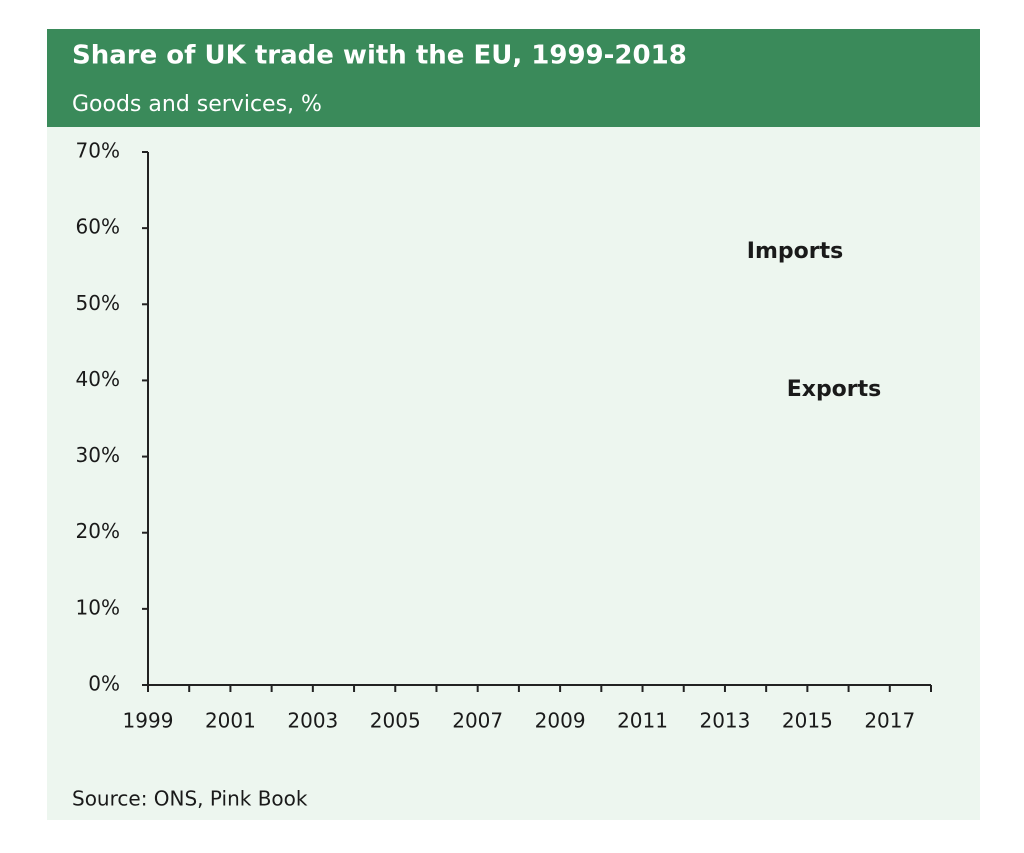 Image resolution: width=1024 pixels, height=853 pixels. Describe the element at coordinates (148, 721) in the screenshot. I see `x-tick-label: 1999` at that location.